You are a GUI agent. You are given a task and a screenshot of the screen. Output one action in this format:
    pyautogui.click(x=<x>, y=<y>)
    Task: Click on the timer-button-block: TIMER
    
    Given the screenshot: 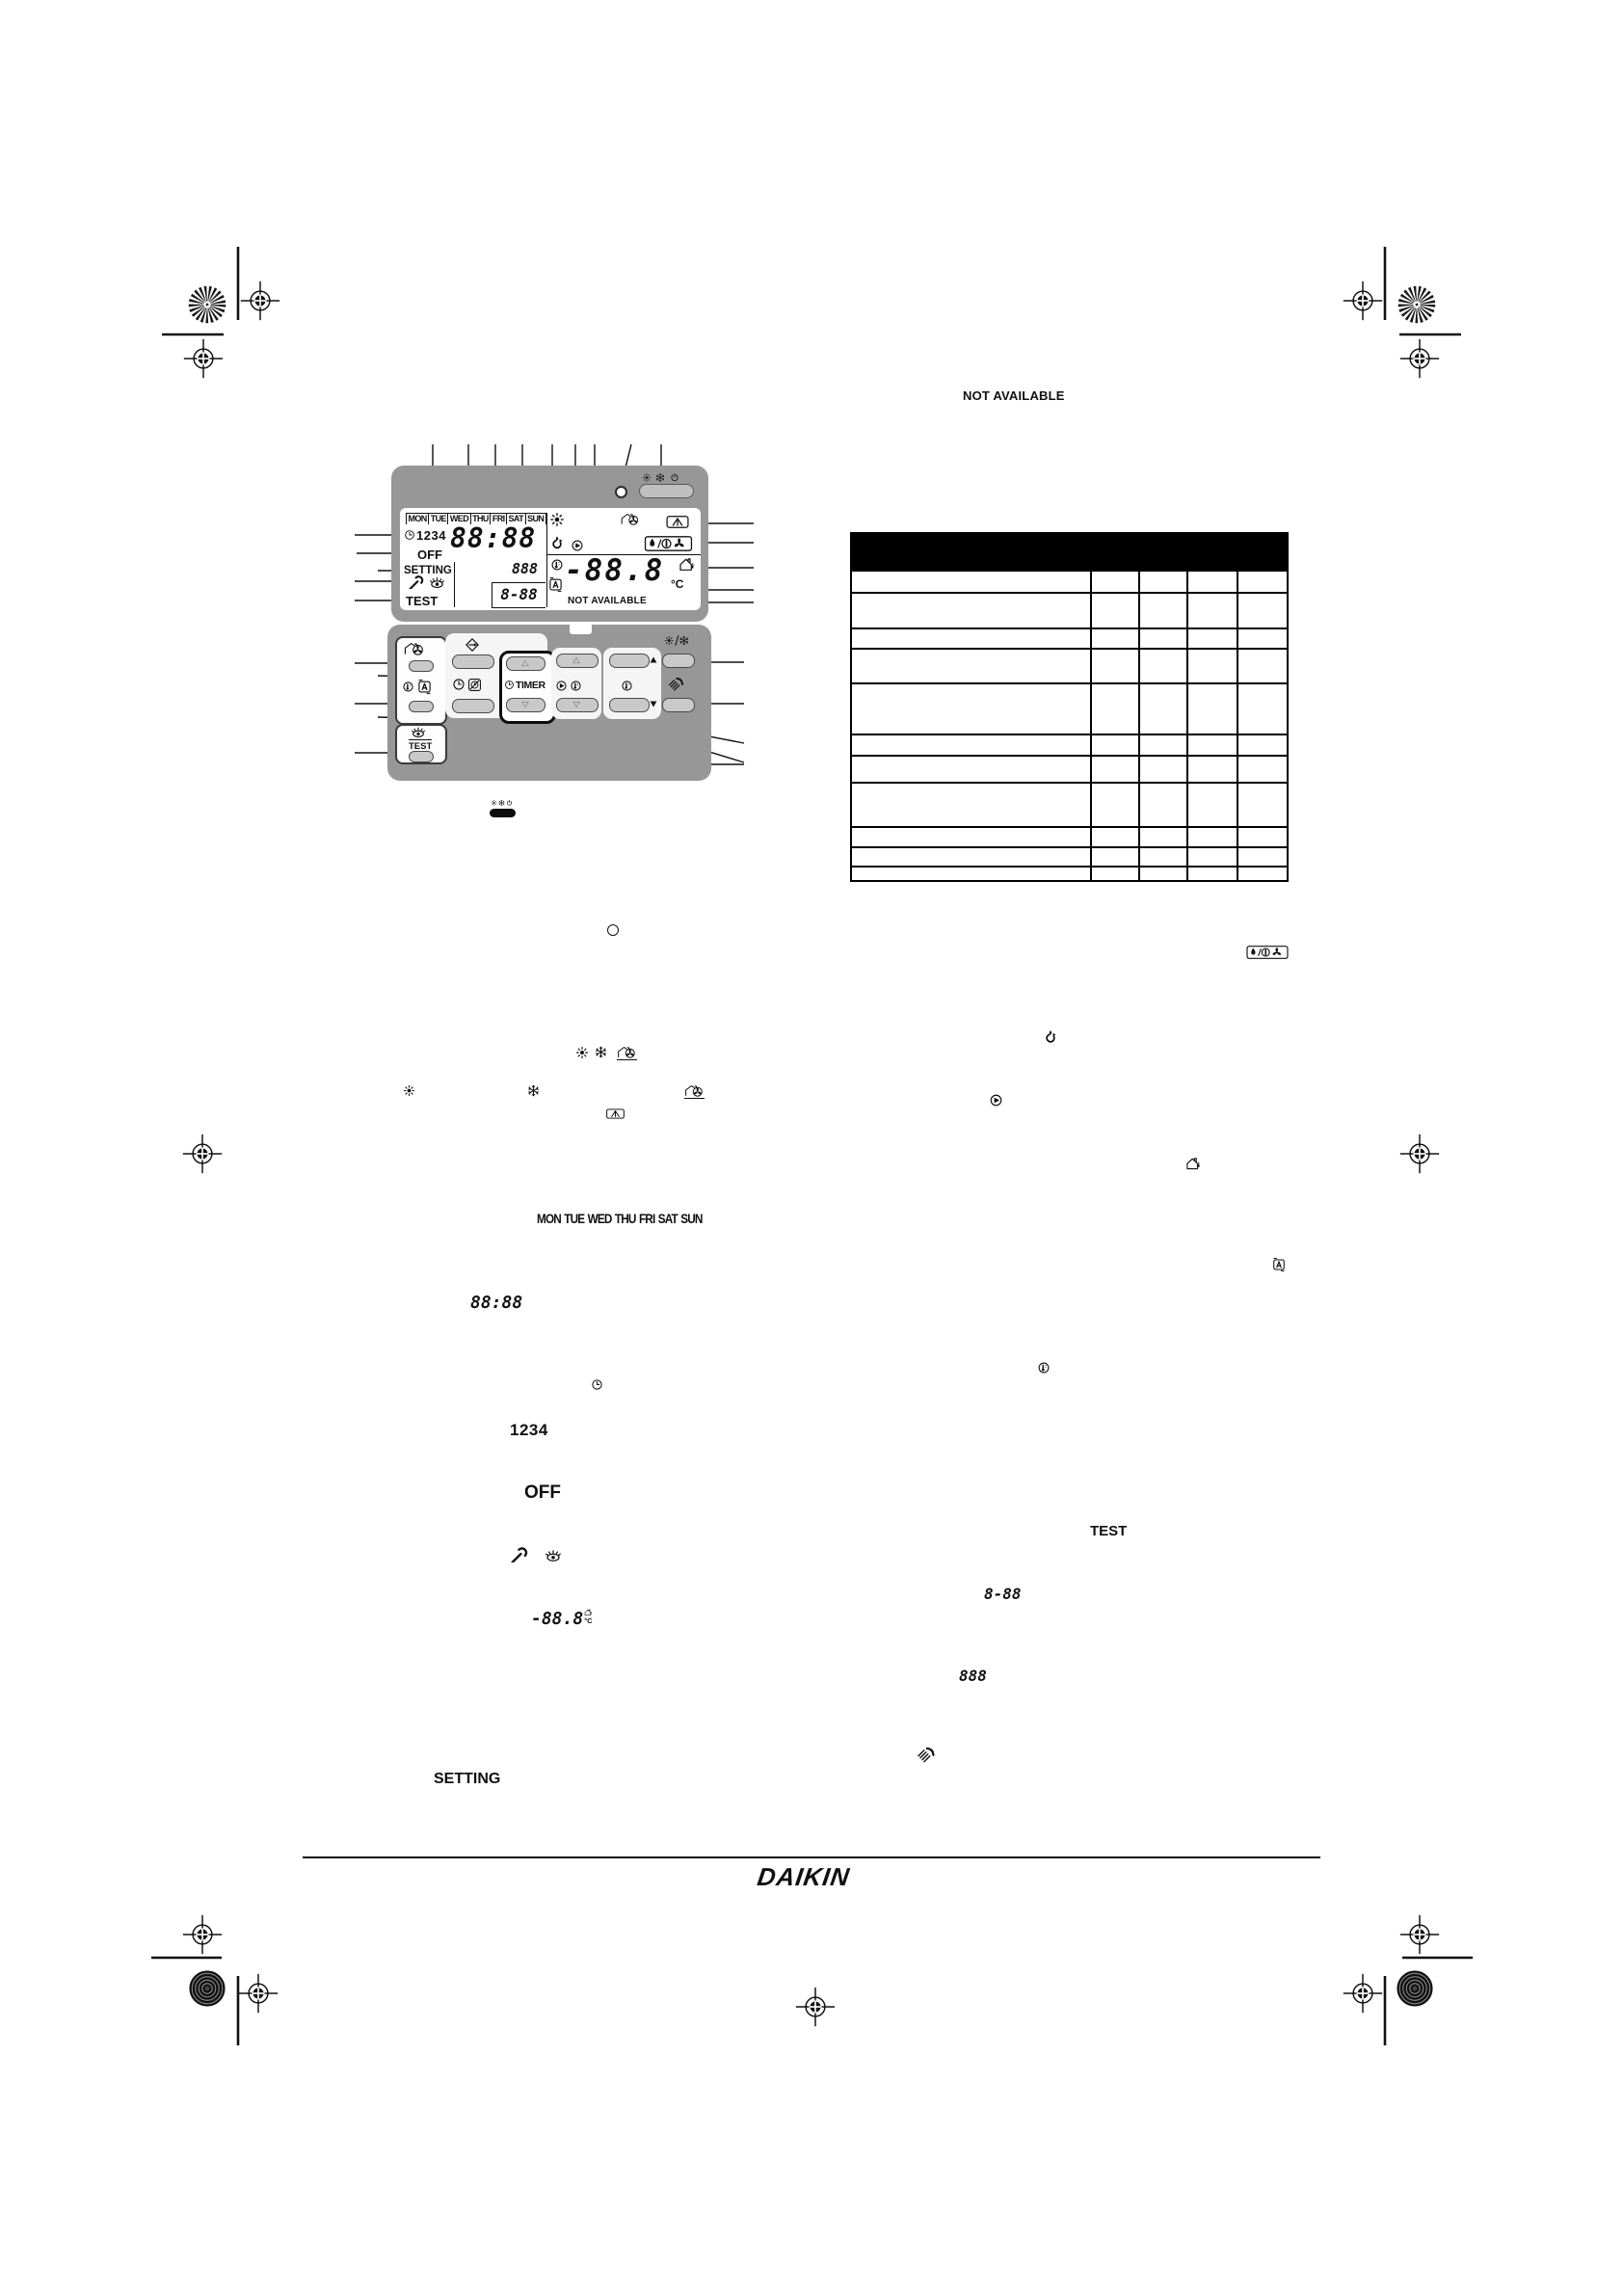 What is the action you would take?
    pyautogui.click(x=527, y=687)
    